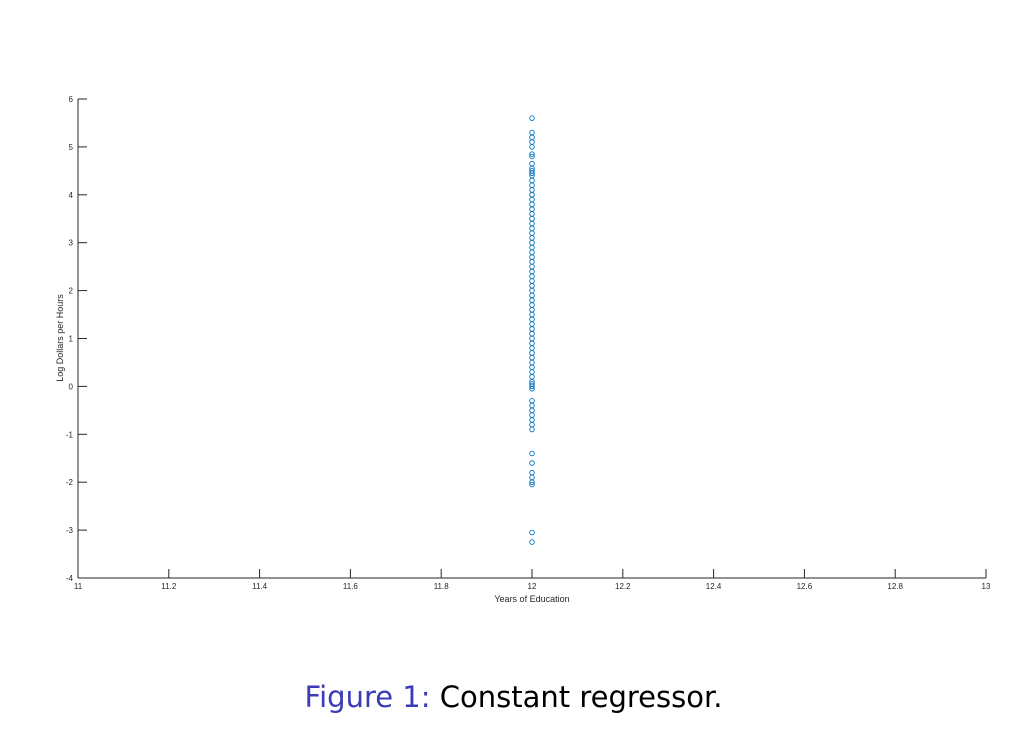  I want to click on x-axis-ticks: 11 11.2 11.4 11.6 11.8 12 12.2 12.4 12.6 12.8 13, so click(532, 580).